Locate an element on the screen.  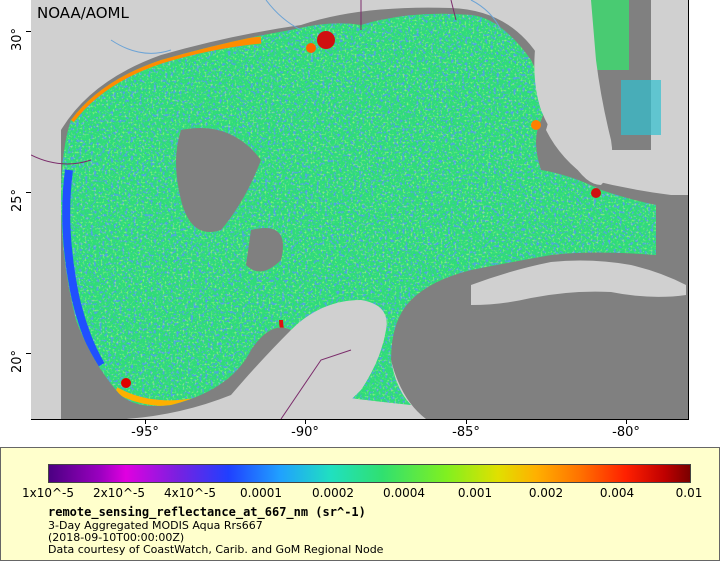
data-gap-west is located at coordinates (218, 180).